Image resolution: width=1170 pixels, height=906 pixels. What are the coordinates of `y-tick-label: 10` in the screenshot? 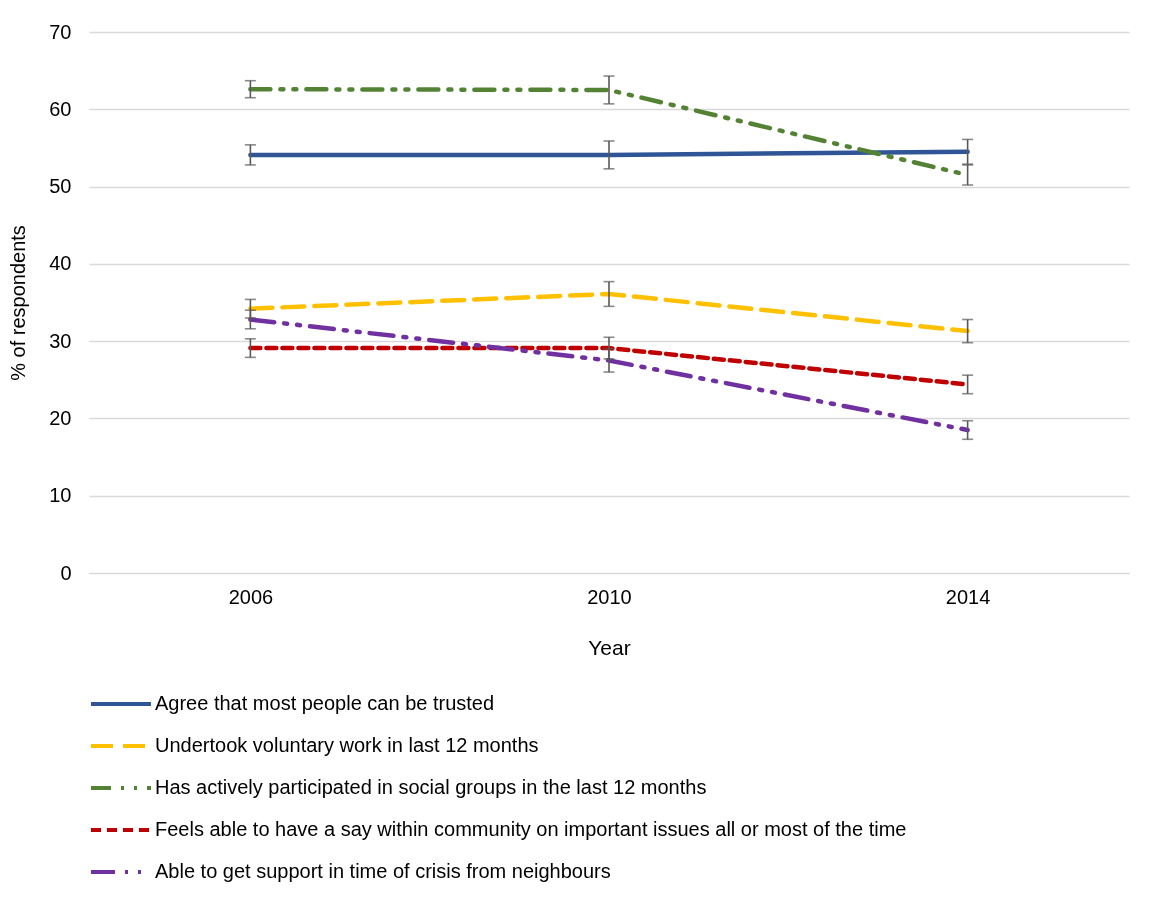 It's located at (60, 495).